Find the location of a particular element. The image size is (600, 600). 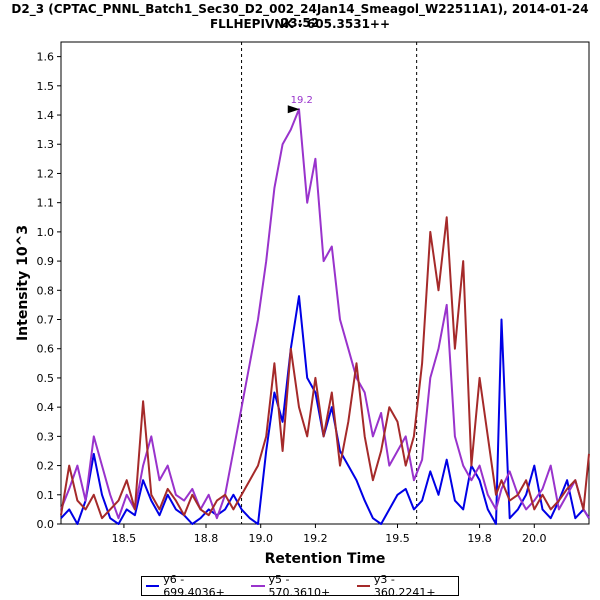

peak-arrow-icon is located at coordinates (293, 109).